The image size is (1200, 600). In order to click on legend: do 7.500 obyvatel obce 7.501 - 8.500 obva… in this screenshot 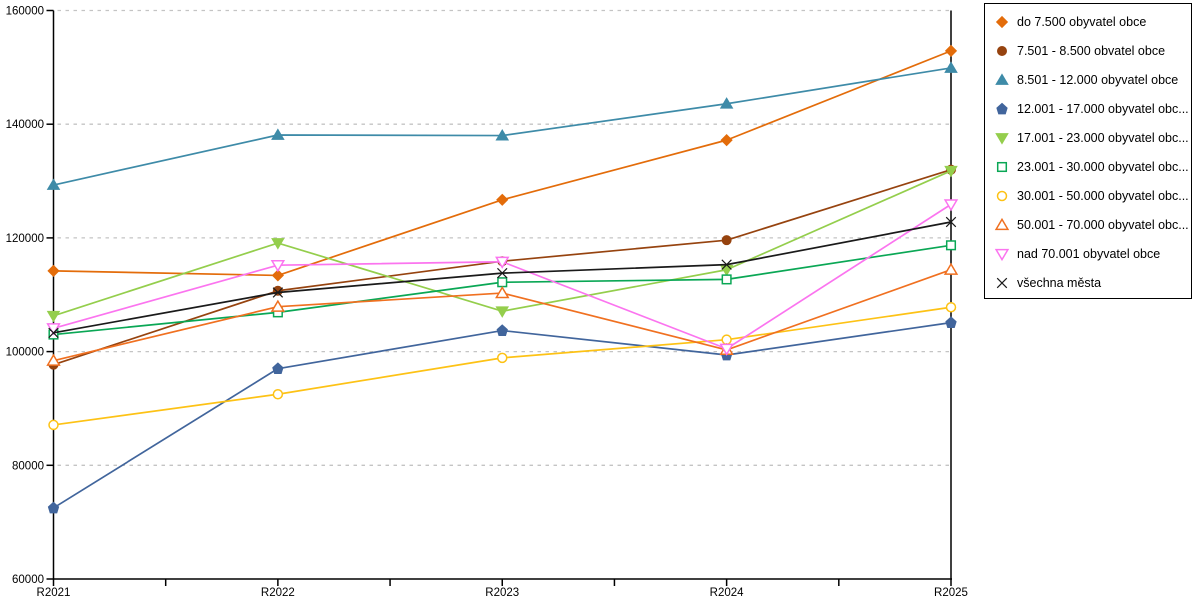, I will do `click(1088, 151)`.